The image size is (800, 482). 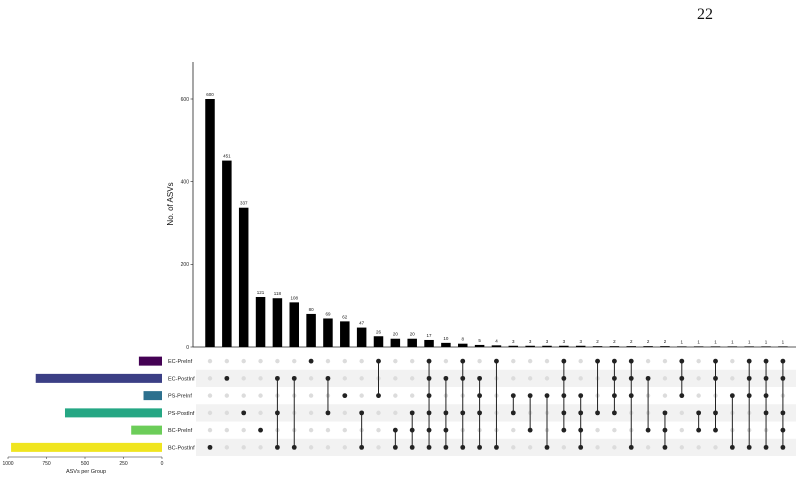 I want to click on y-tick-label: 600, so click(x=185, y=100).